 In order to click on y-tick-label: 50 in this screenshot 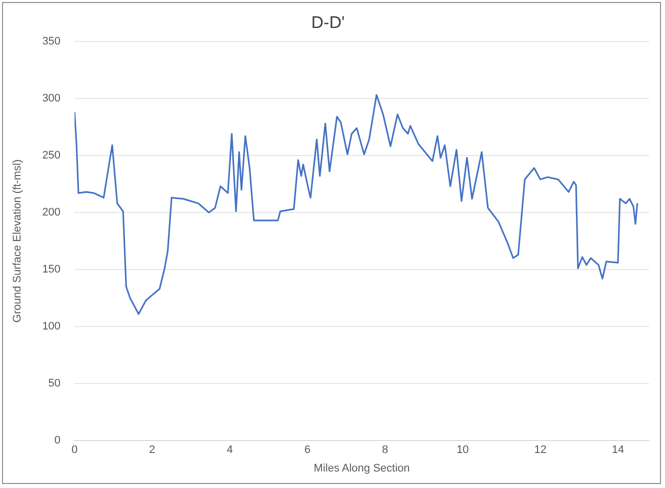, I will do `click(54, 384)`.